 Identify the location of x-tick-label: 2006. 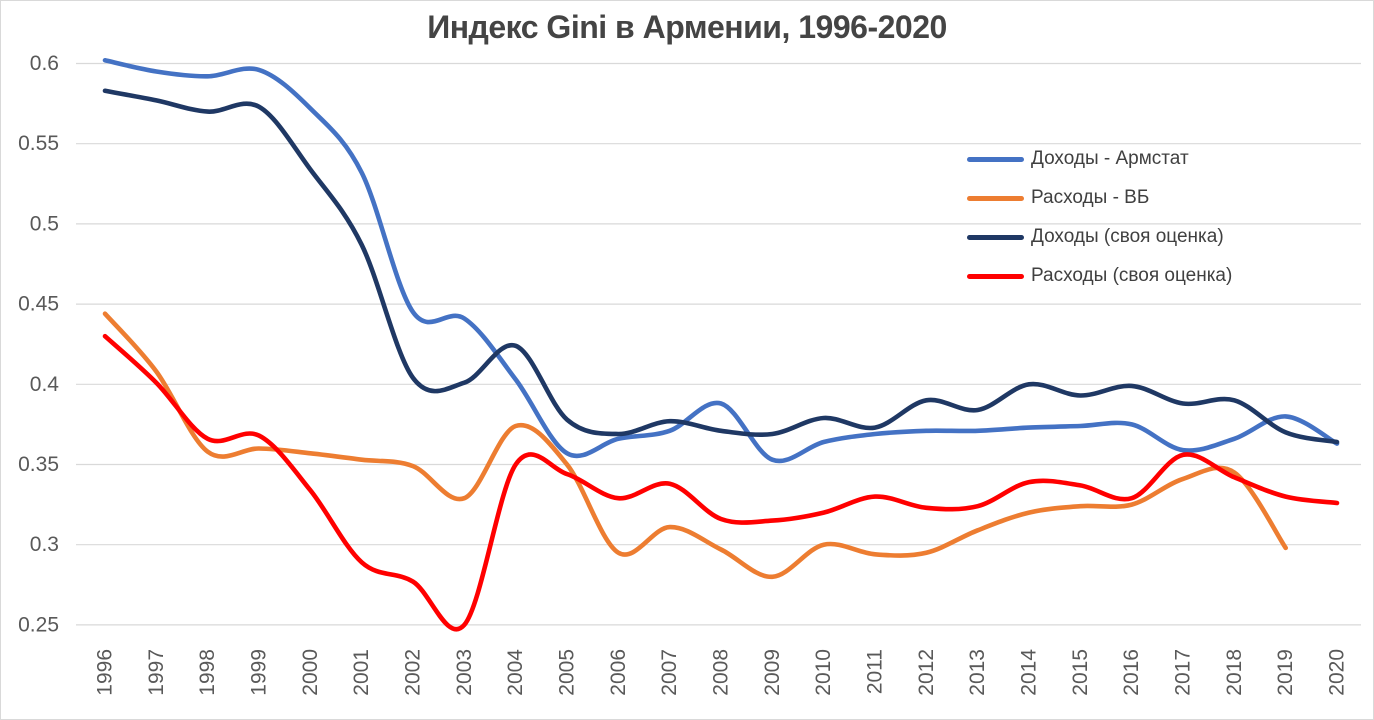
(618, 672).